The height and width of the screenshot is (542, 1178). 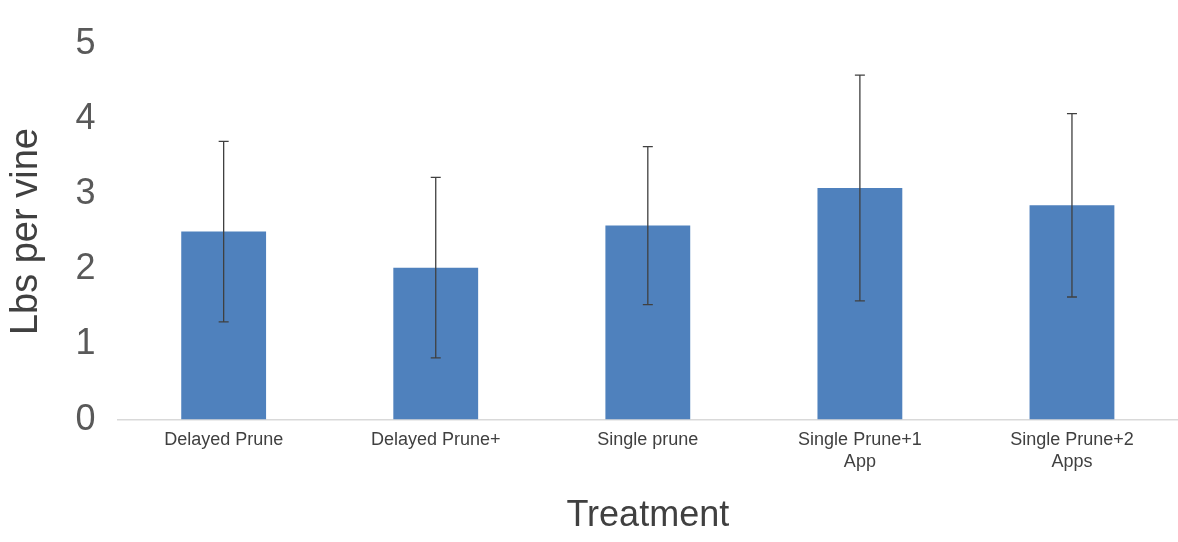 What do you see at coordinates (224, 439) in the screenshot?
I see `x-tick-label: Delayed Prune` at bounding box center [224, 439].